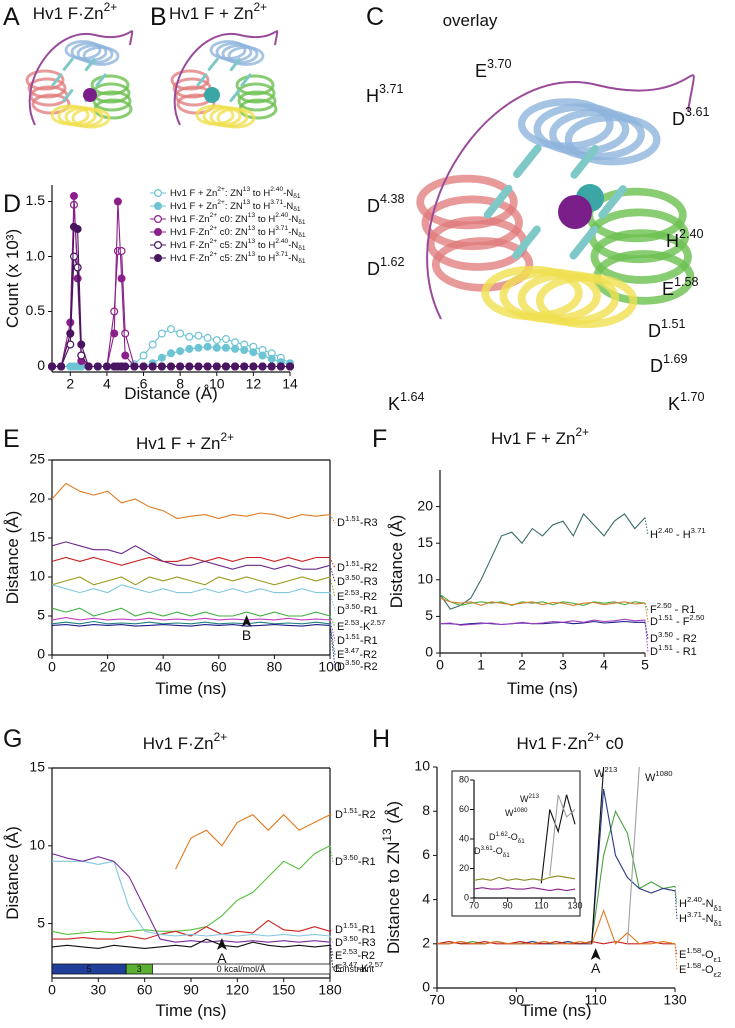 The width and height of the screenshot is (735, 1028). Describe the element at coordinates (425, 542) in the screenshot. I see `y-tick-label: 15` at that location.